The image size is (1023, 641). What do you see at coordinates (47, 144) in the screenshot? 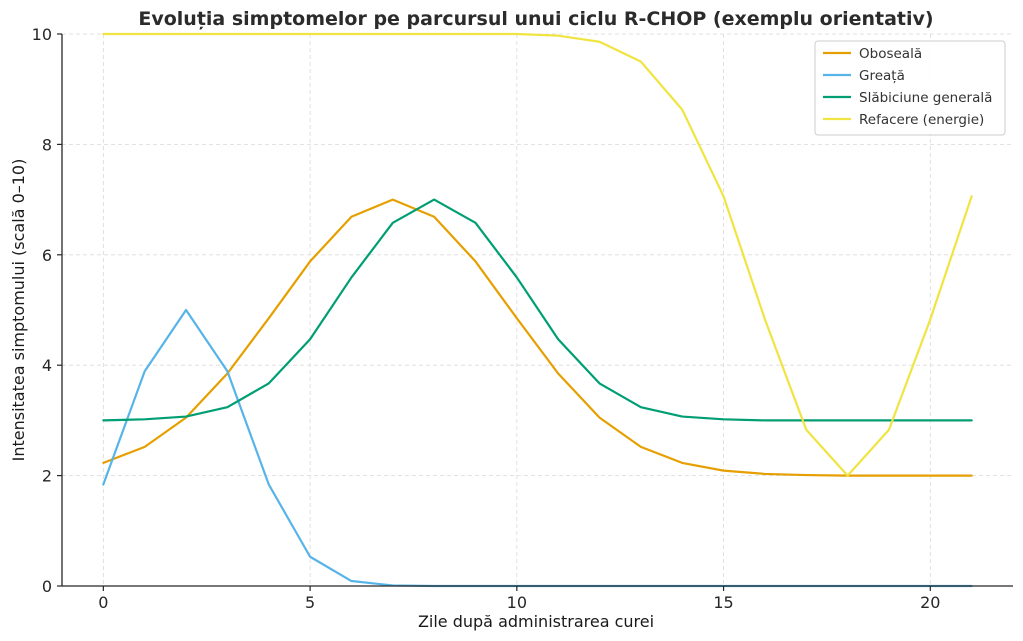
I see `y-tick-label: 8` at bounding box center [47, 144].